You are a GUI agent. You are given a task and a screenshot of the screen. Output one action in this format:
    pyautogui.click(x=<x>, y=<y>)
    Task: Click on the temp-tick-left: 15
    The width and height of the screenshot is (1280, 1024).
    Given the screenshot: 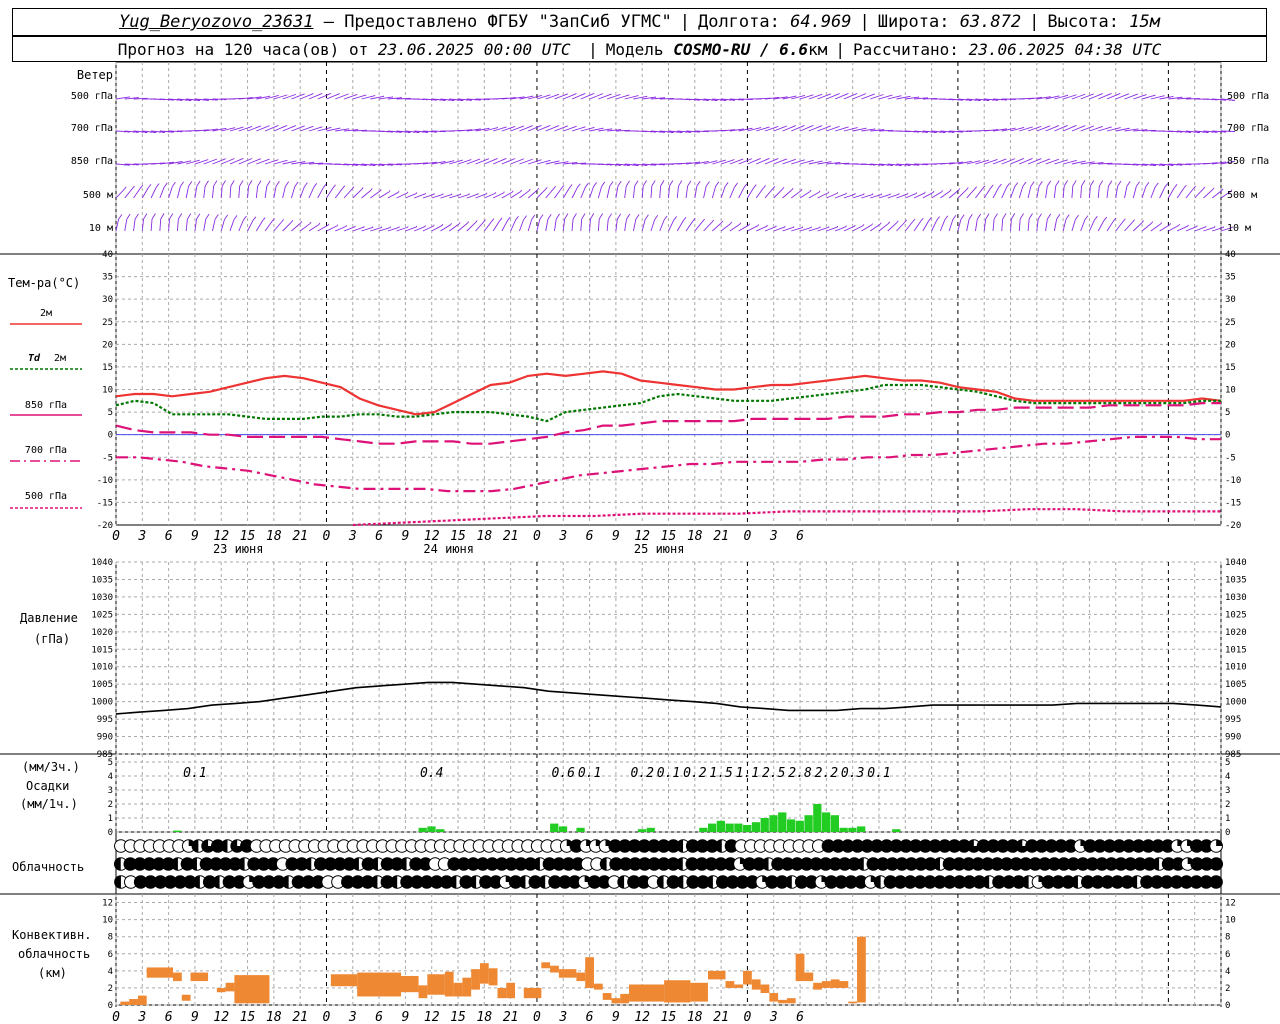 What is the action you would take?
    pyautogui.click(x=107, y=368)
    